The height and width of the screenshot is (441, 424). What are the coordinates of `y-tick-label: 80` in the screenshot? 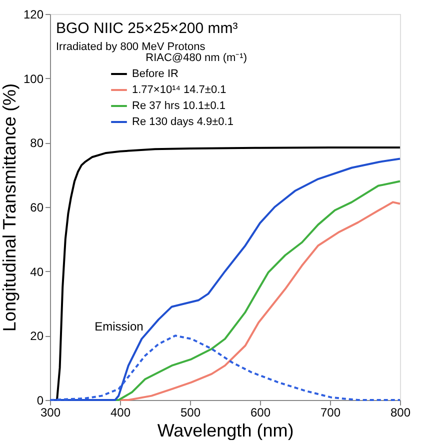 It's located at (37, 143).